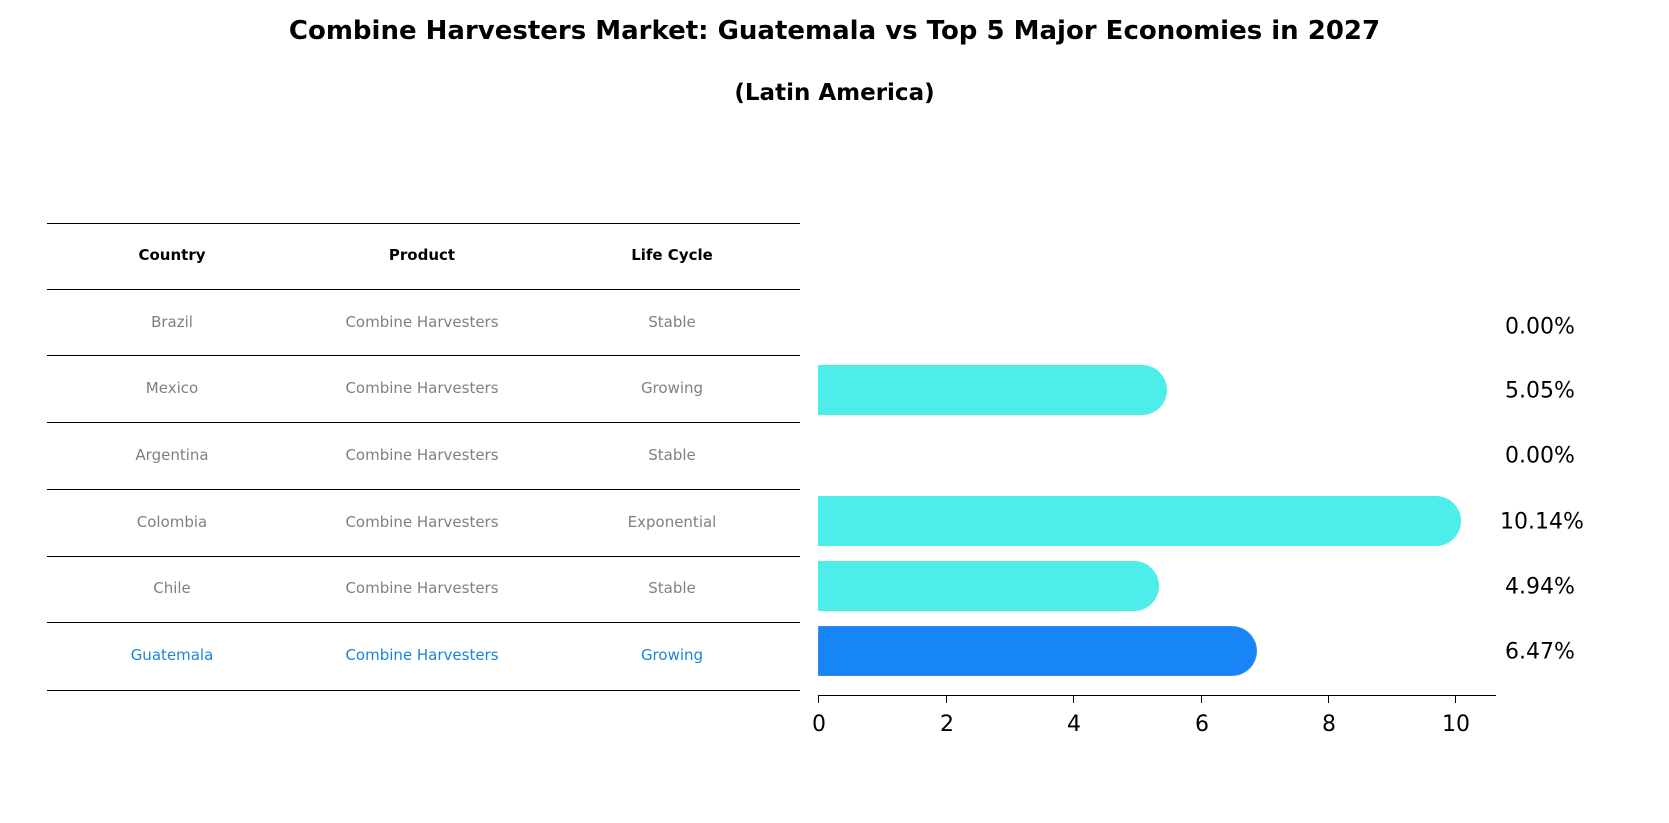  What do you see at coordinates (672, 522) in the screenshot?
I see `cell-life-cycle: Exponential` at bounding box center [672, 522].